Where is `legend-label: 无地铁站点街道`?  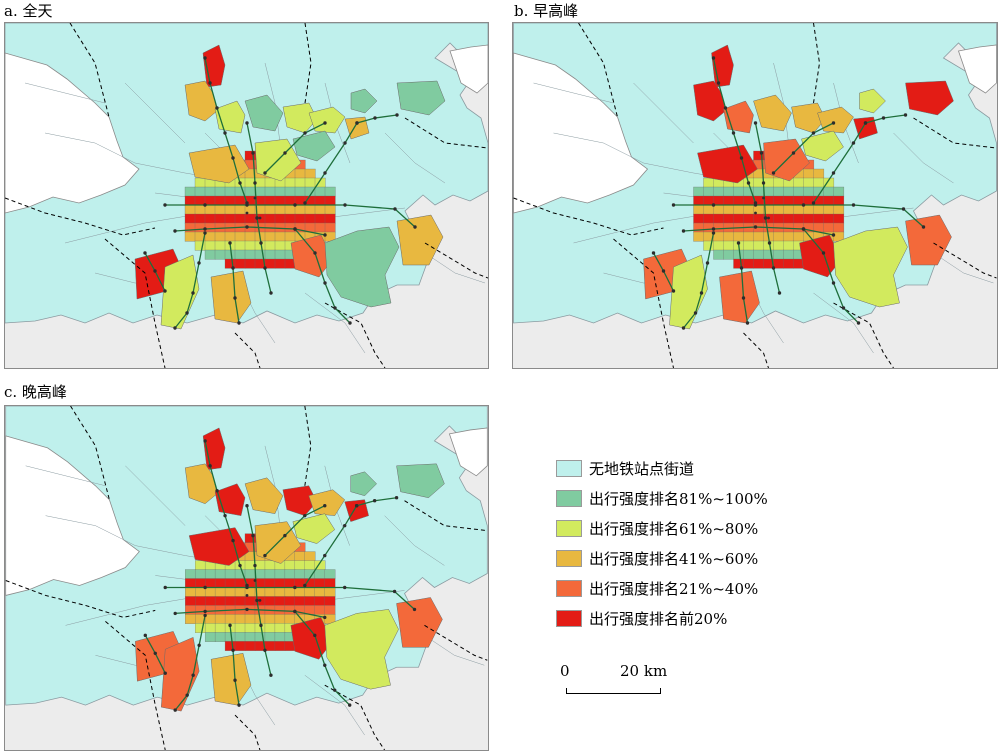
legend-label: 无地铁站点街道 is located at coordinates (642, 468).